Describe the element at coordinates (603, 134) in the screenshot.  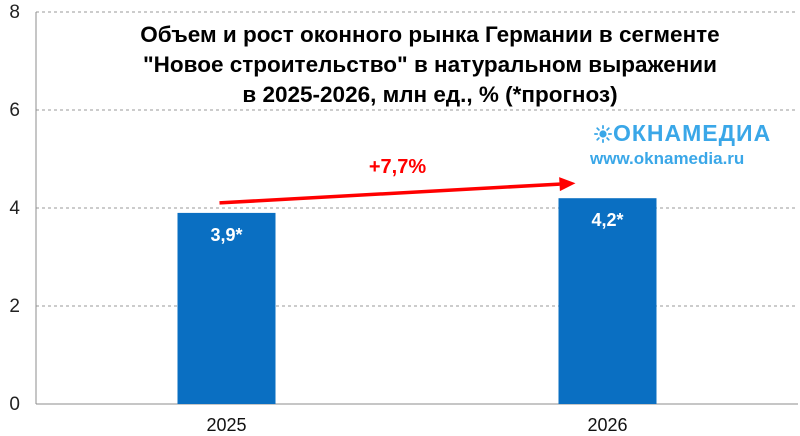
I see `sun-icon` at that location.